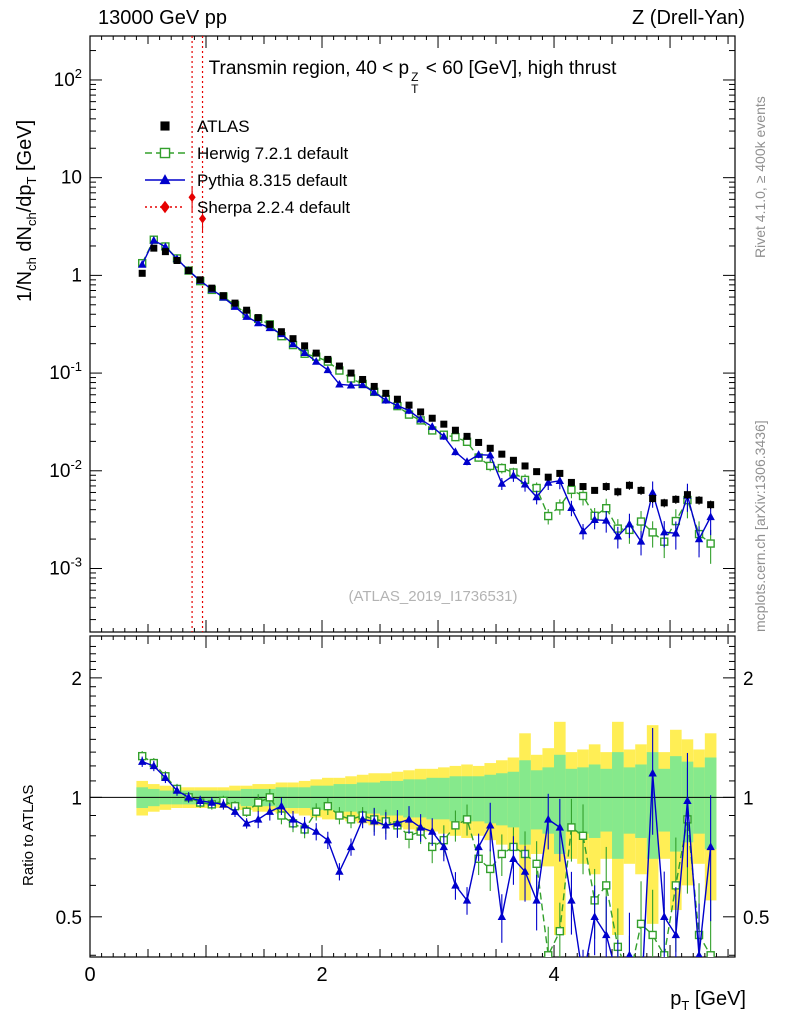 The image size is (786, 1024). I want to click on ratio-y-axis-label: Ratio to ATLAS, so click(28, 835).